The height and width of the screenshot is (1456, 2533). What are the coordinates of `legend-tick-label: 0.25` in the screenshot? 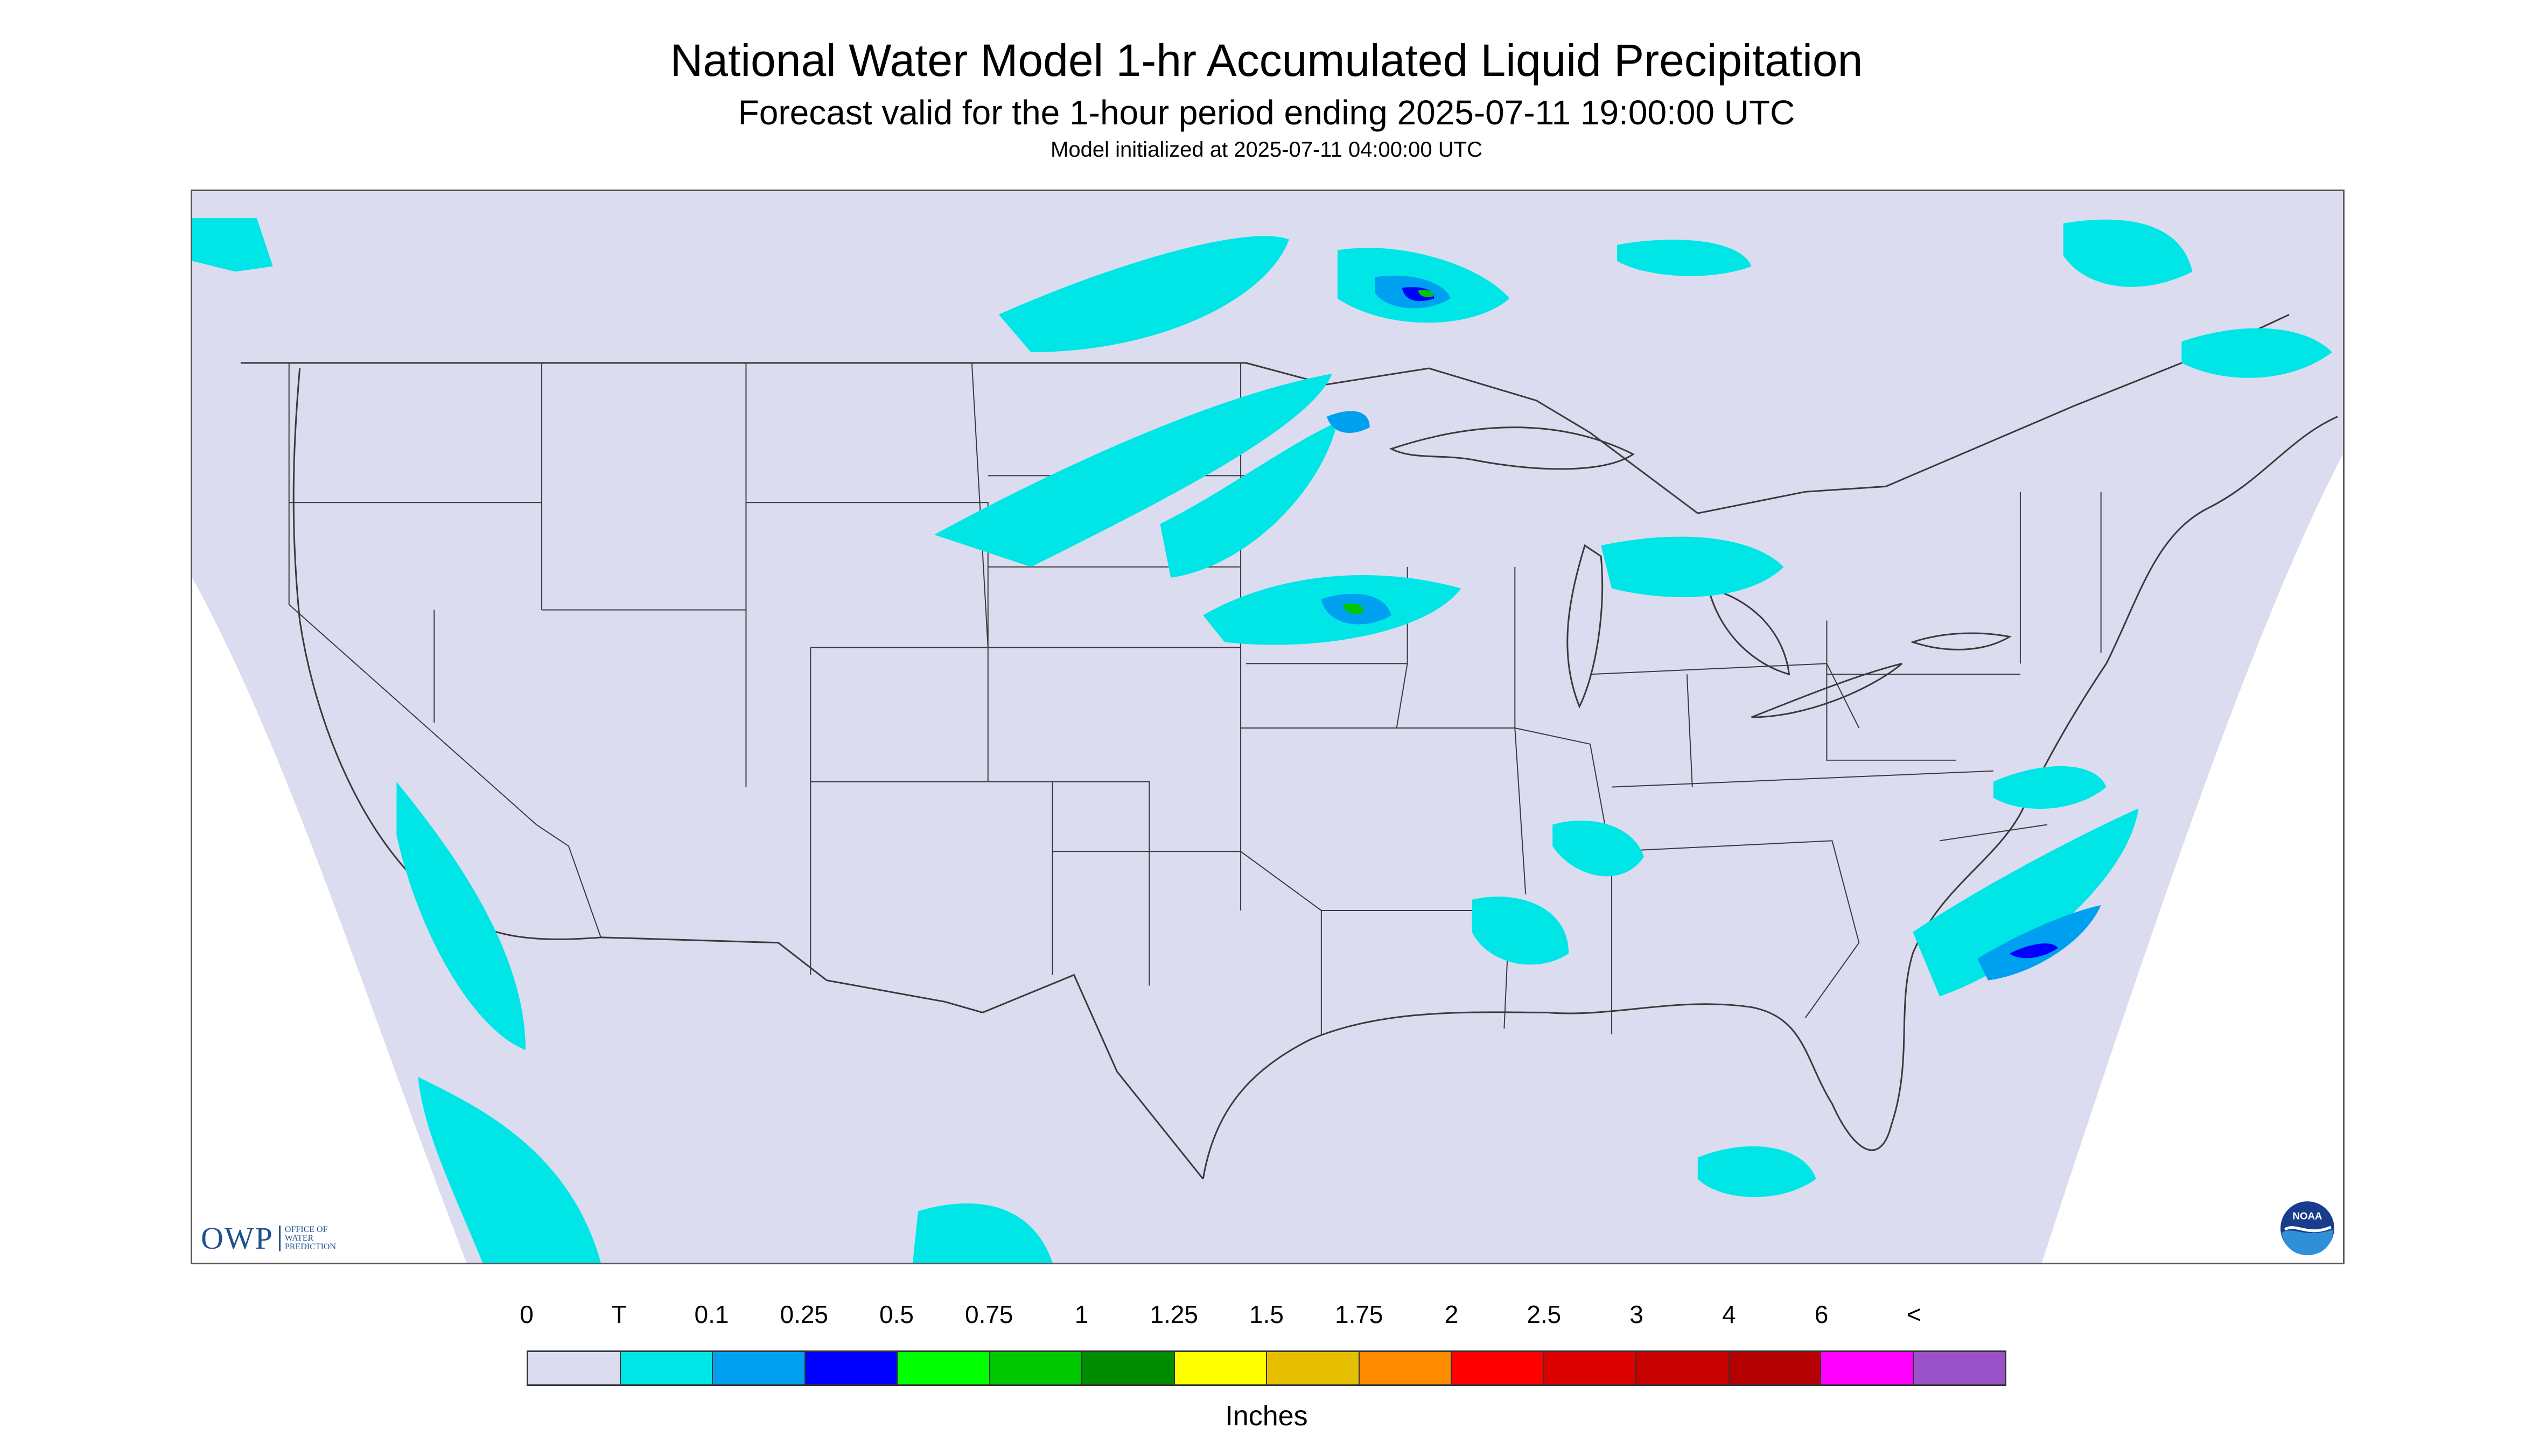 It's located at (804, 1314).